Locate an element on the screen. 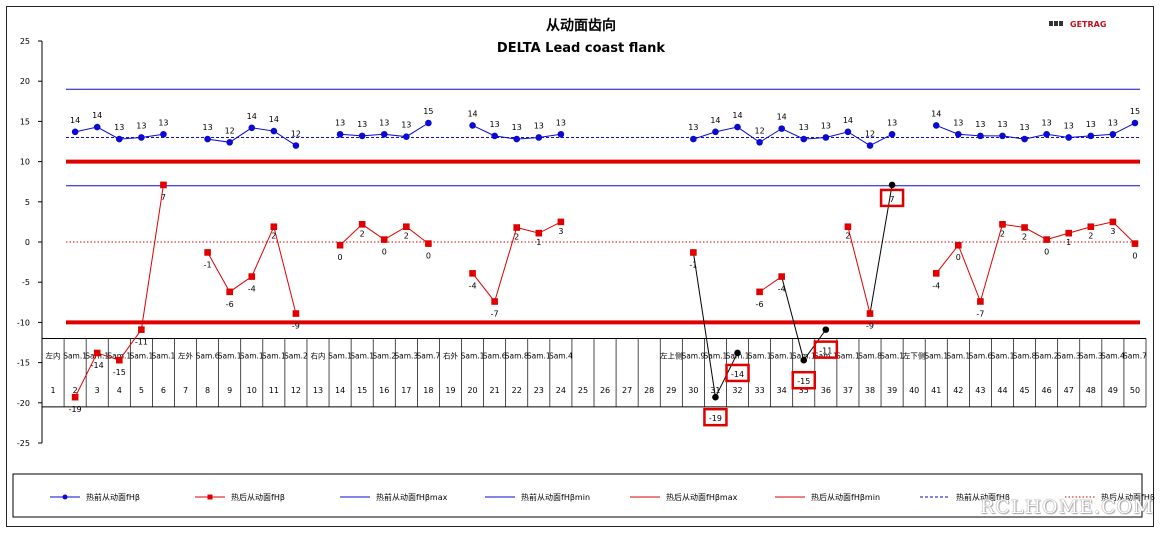  x-sample-label: Sam.7 is located at coordinates (1135, 356).